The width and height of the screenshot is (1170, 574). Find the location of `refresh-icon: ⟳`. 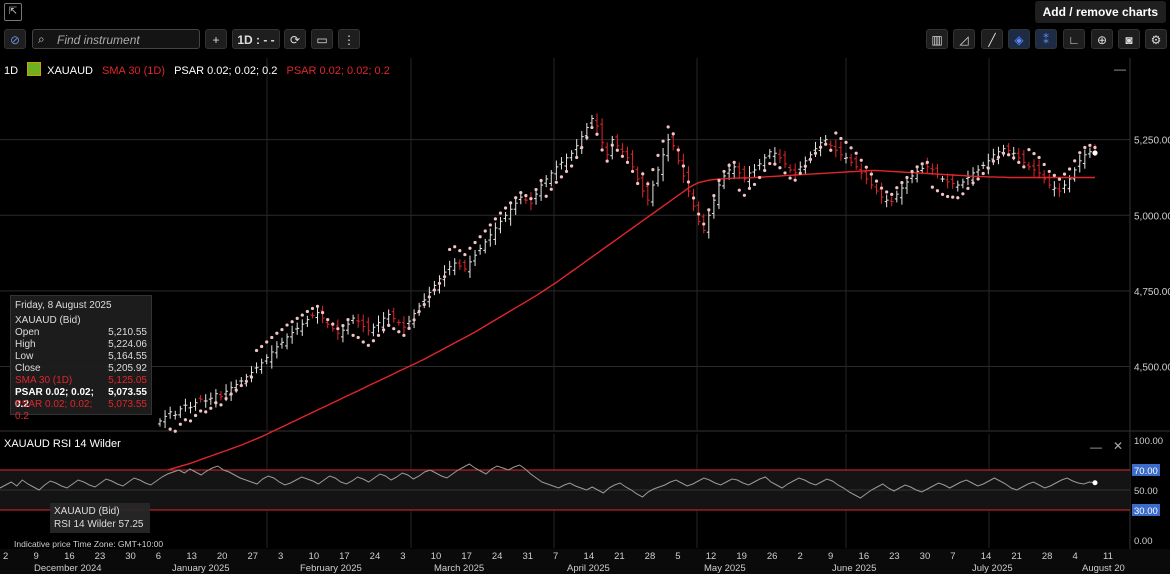

refresh-icon: ⟳ is located at coordinates (295, 39).